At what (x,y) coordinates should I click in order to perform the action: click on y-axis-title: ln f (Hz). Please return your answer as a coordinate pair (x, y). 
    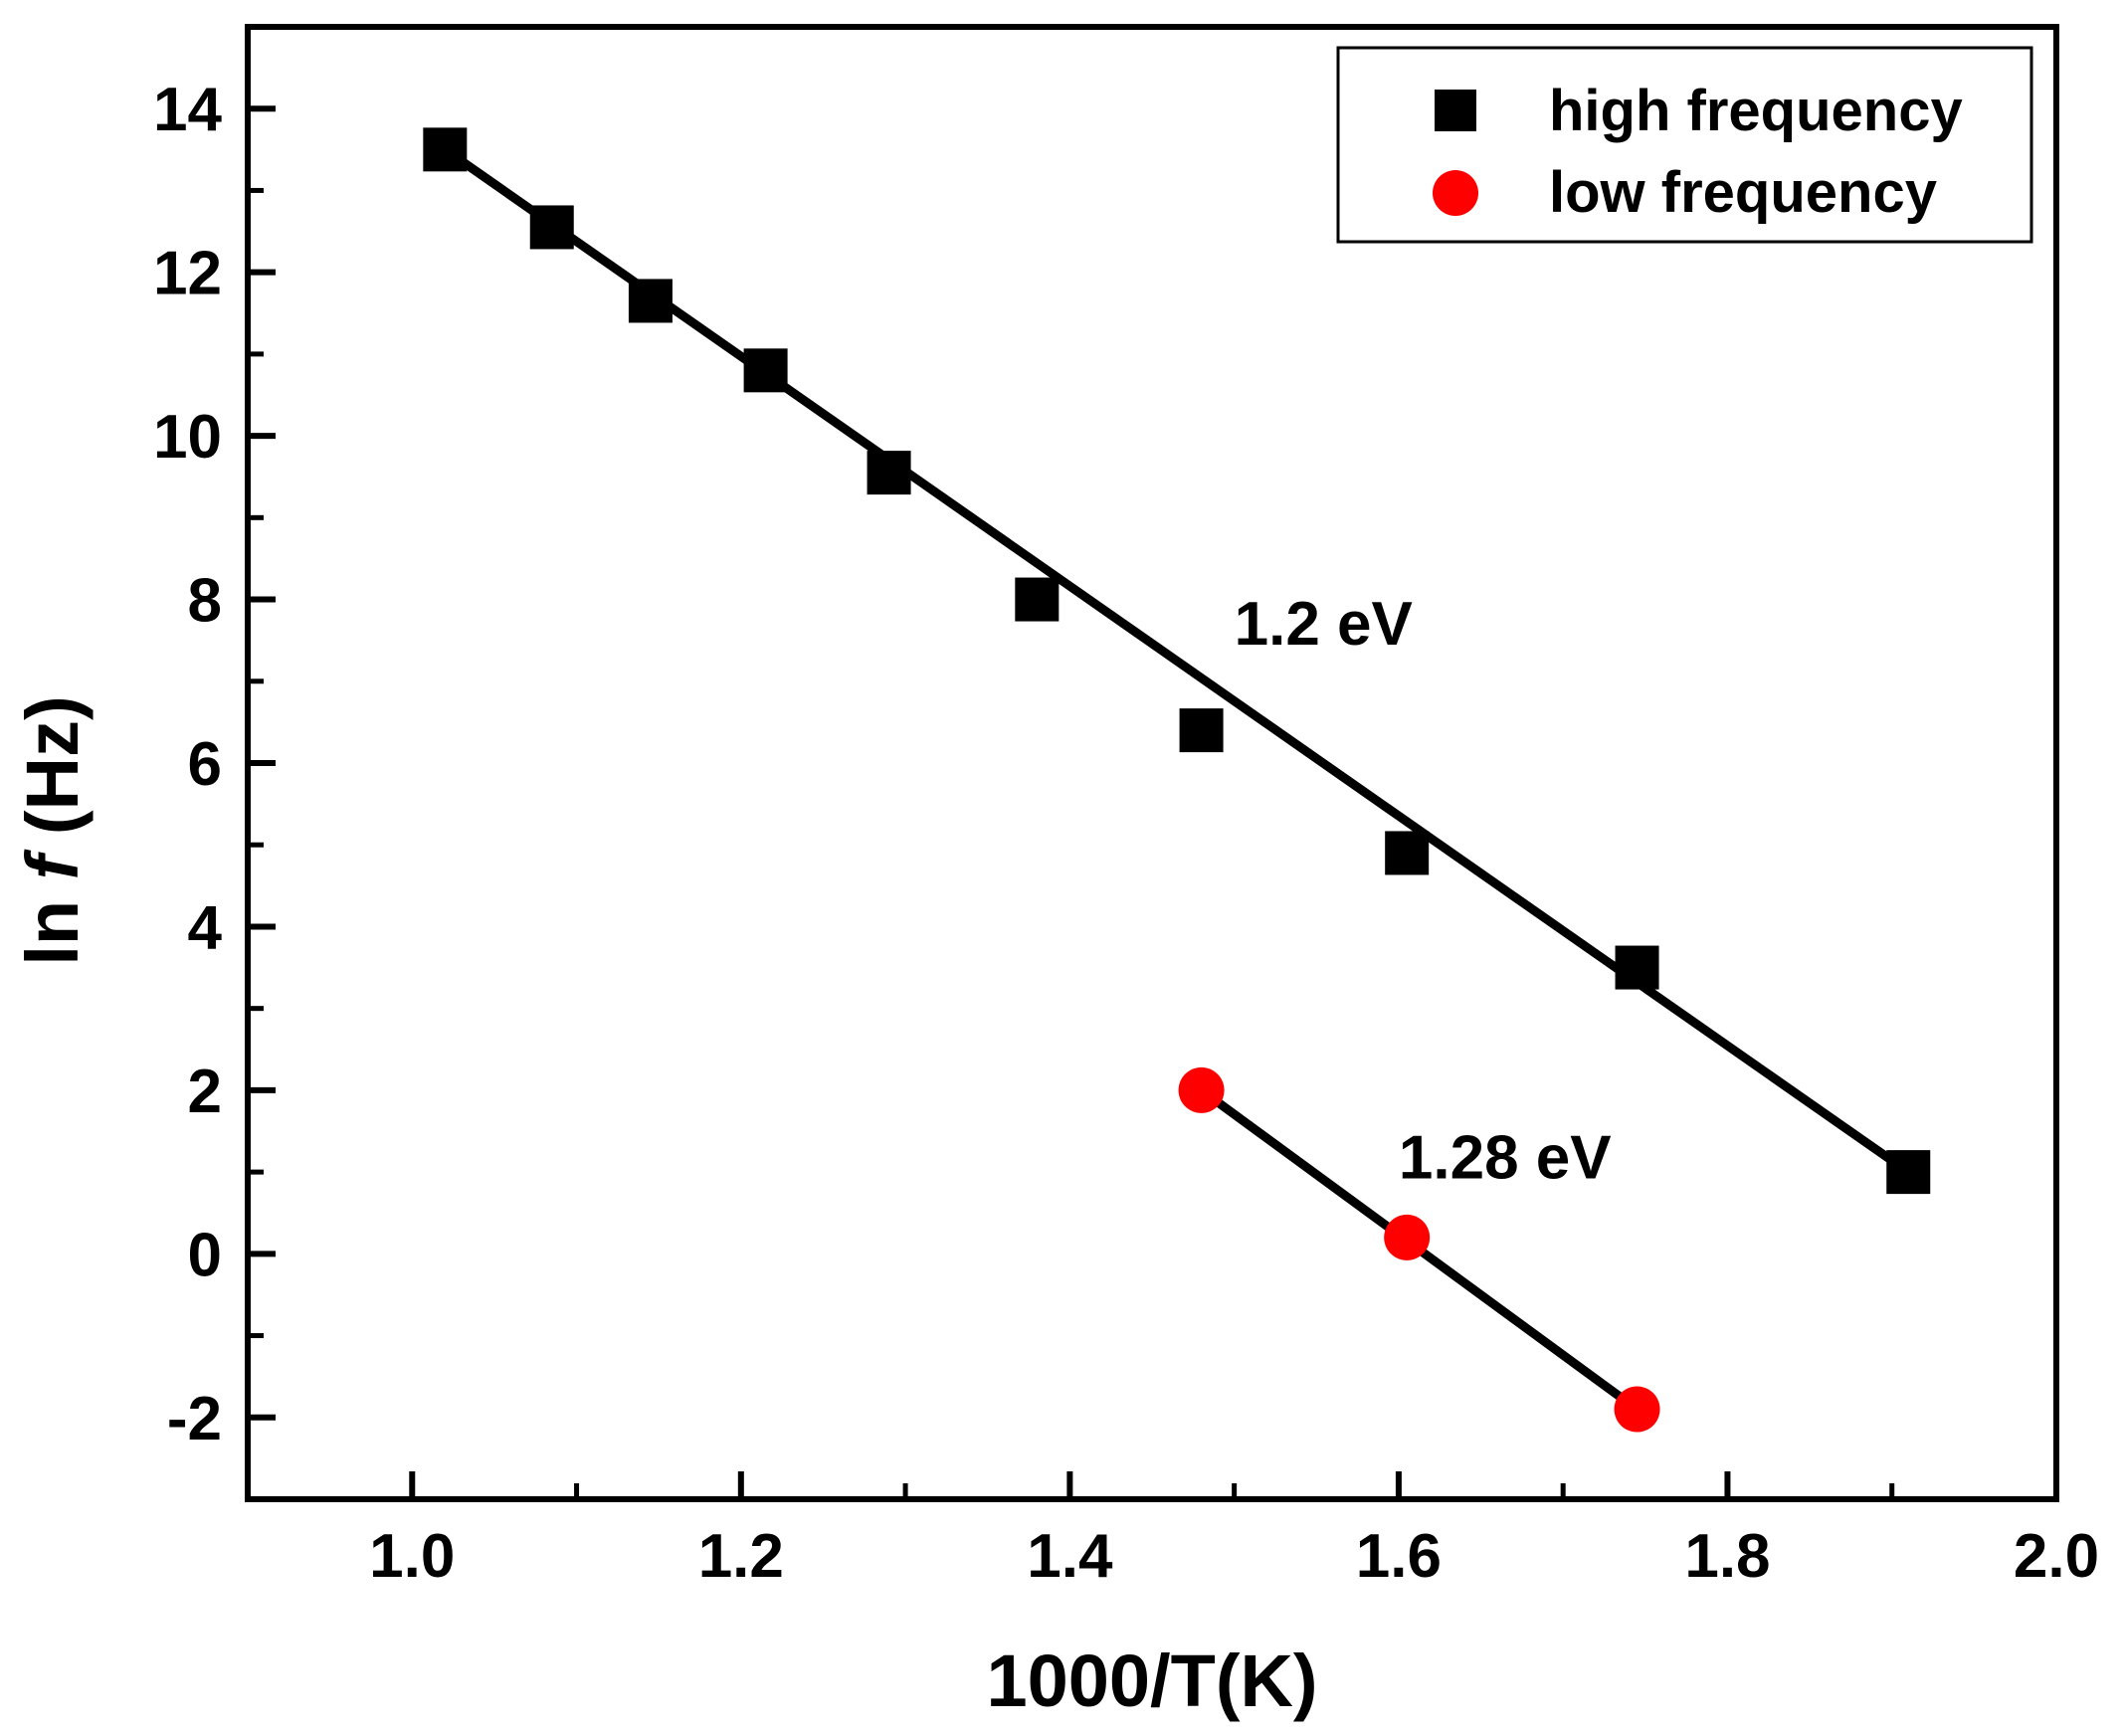
    Looking at the image, I should click on (53, 830).